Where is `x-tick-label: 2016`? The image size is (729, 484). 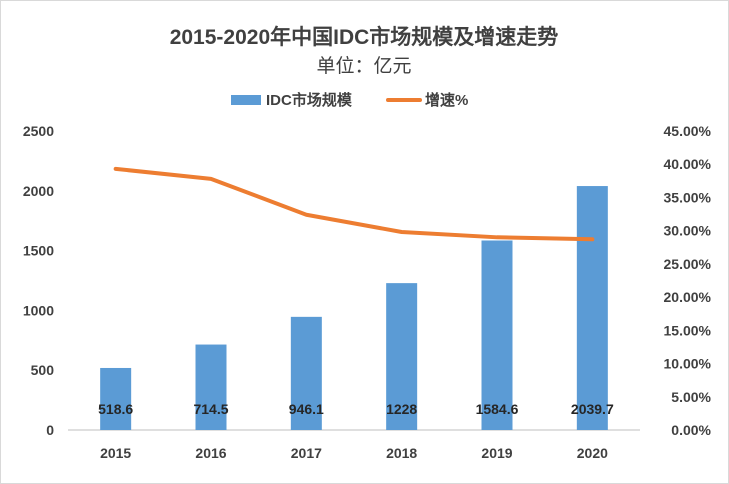
x-tick-label: 2016 is located at coordinates (210, 453).